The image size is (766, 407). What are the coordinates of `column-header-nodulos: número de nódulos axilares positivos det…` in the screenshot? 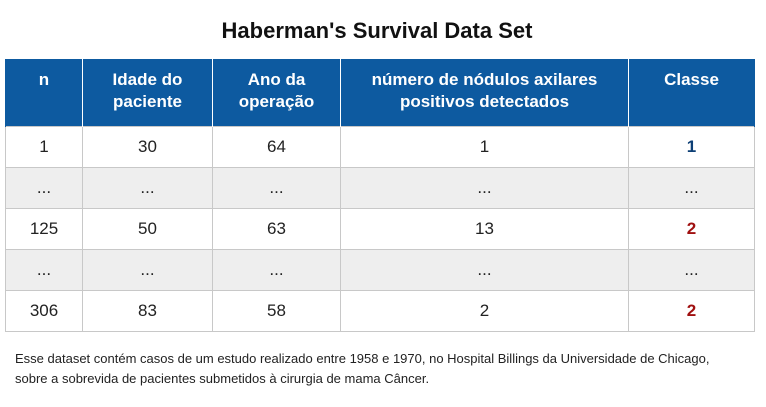 It's located at (484, 92).